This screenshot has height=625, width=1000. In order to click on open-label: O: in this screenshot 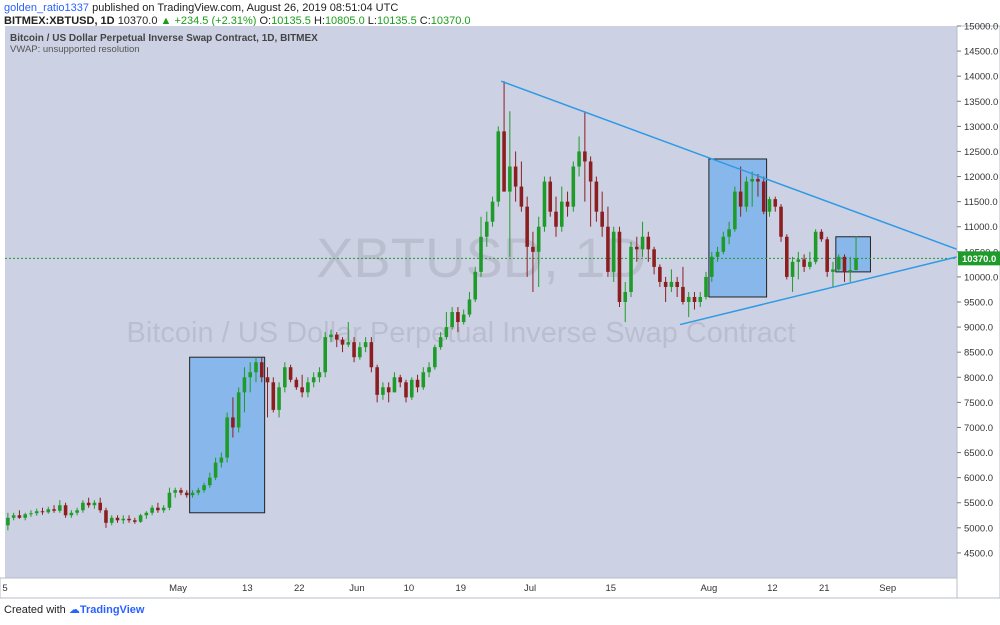, I will do `click(265, 21)`.